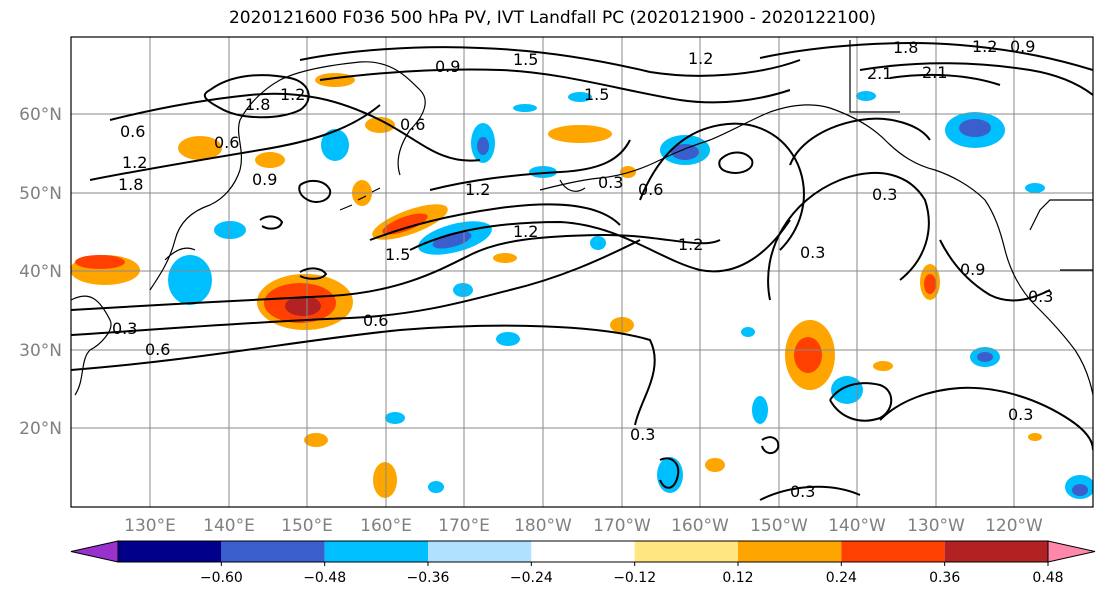 This screenshot has height=601, width=1105. Describe the element at coordinates (40, 429) in the screenshot. I see `lat-label: 20°N` at that location.